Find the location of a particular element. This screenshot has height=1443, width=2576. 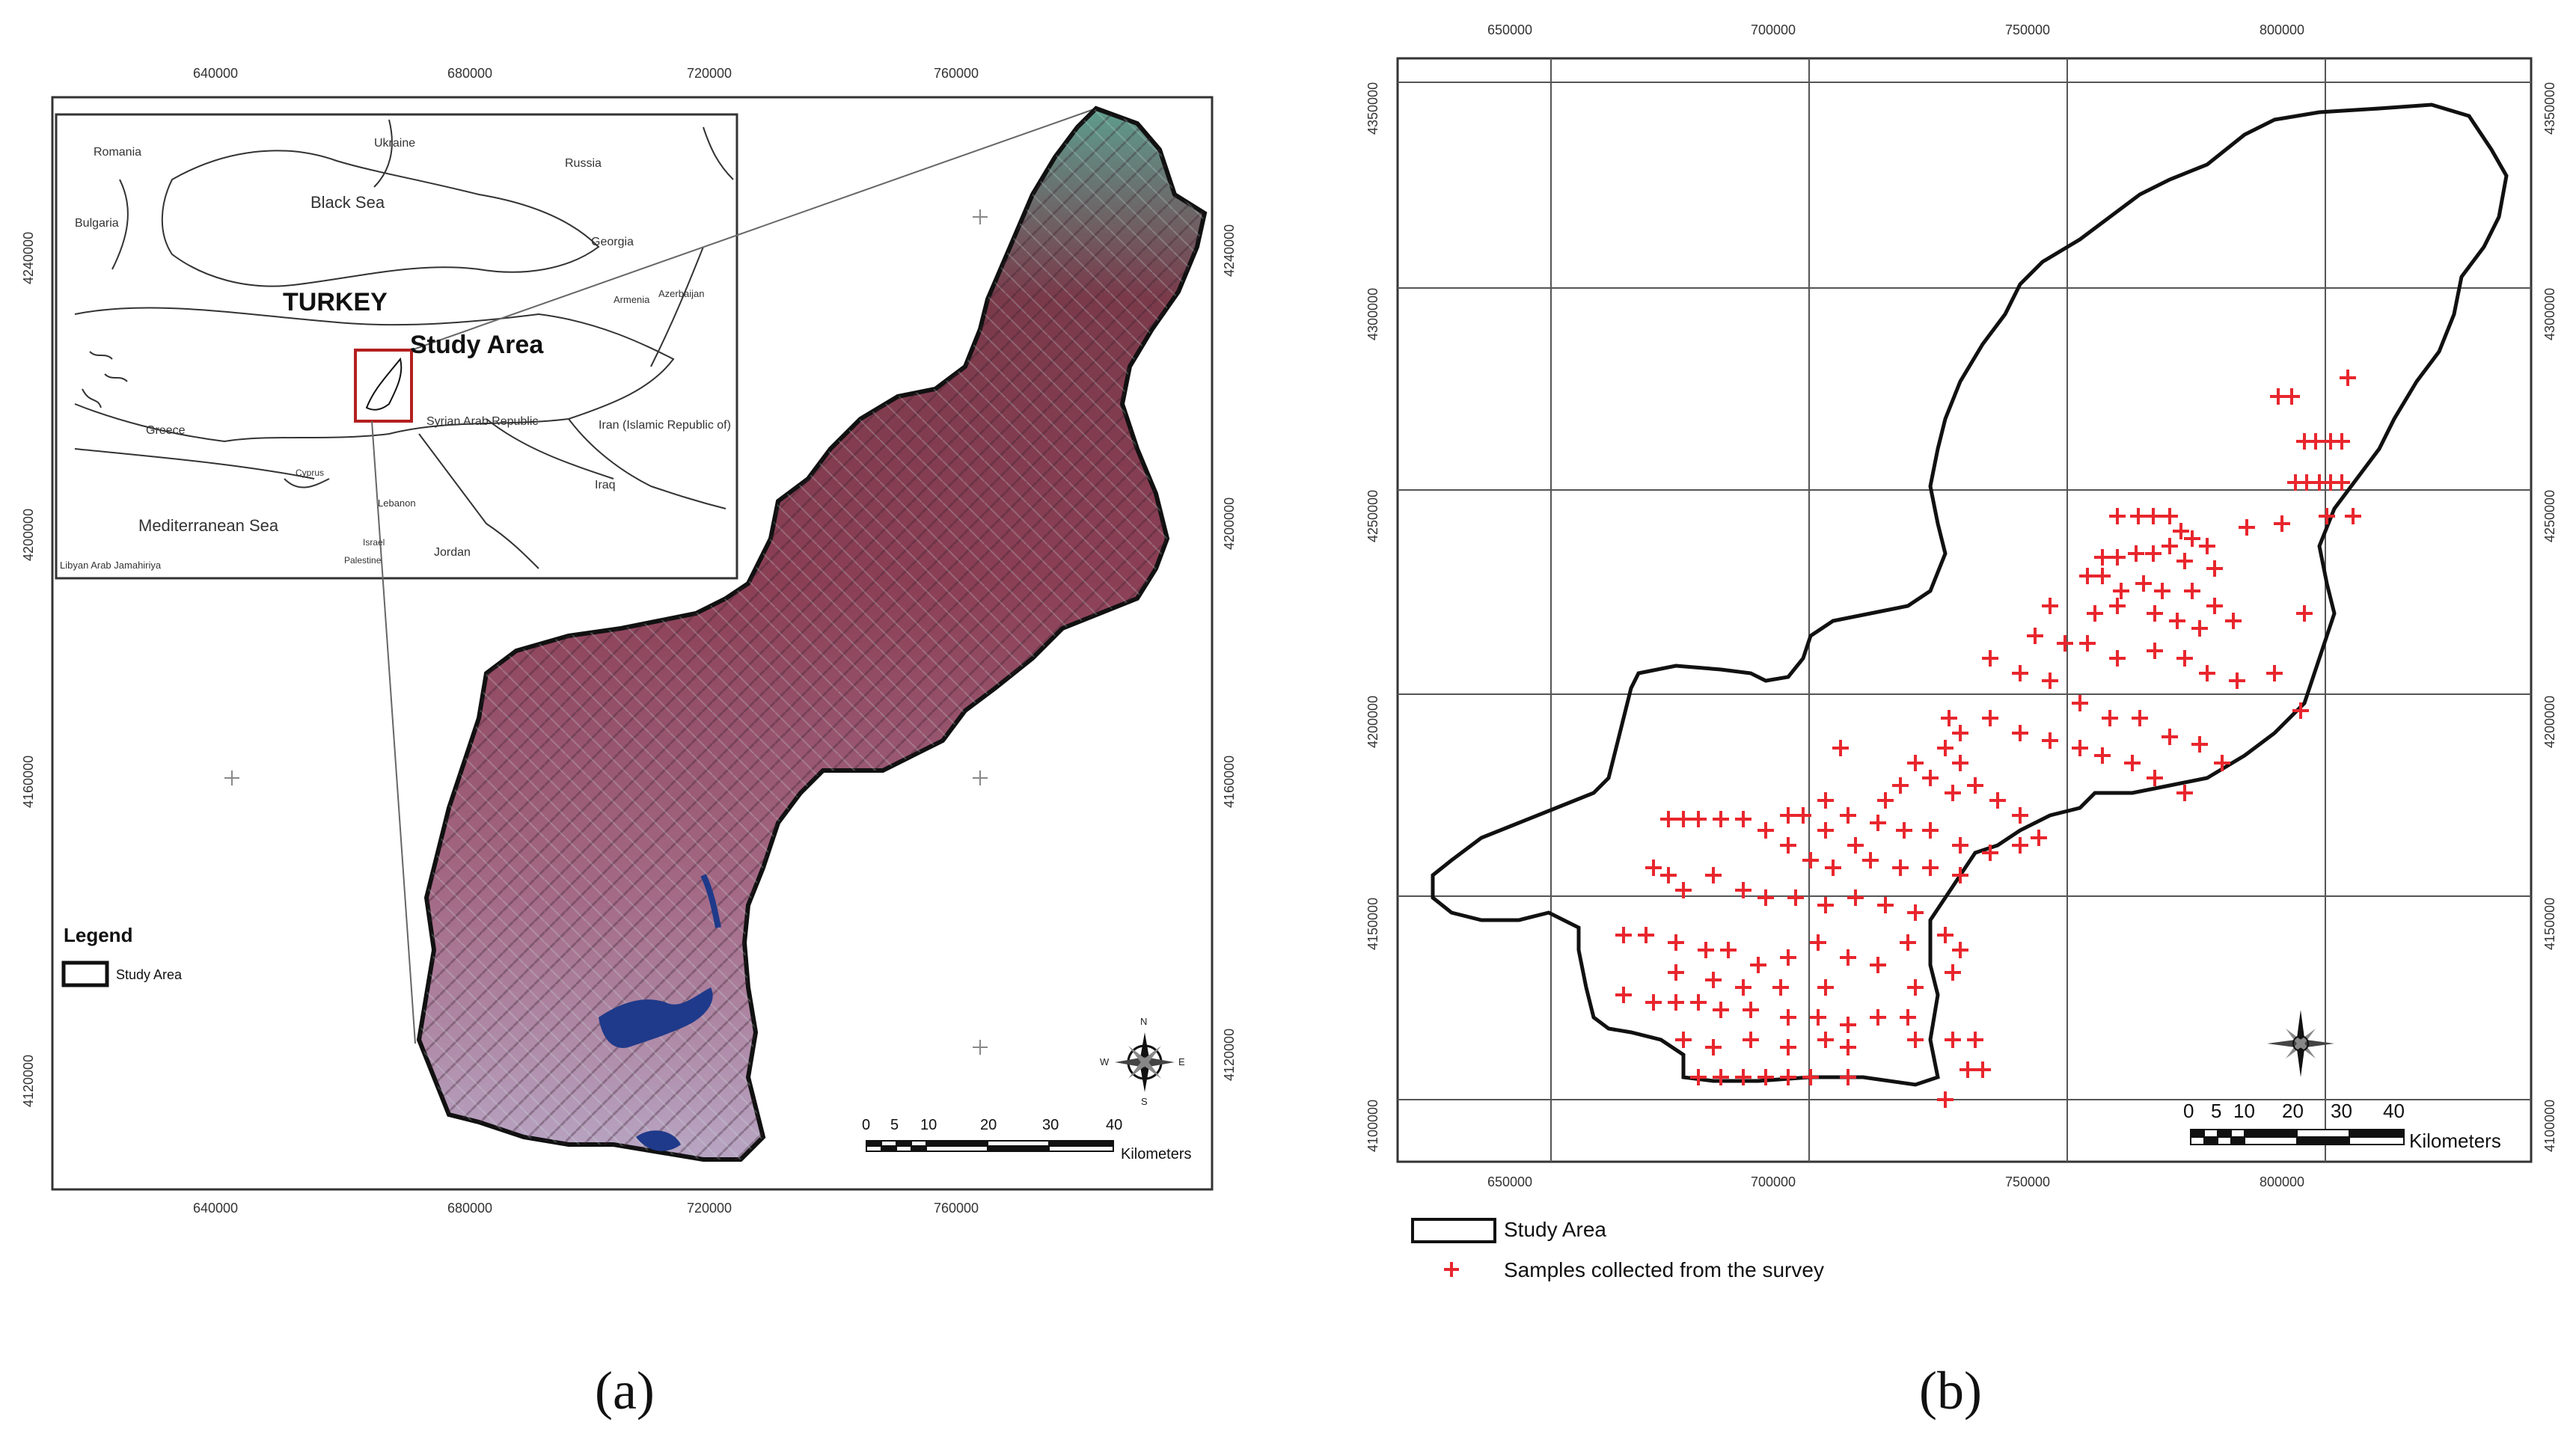

scale-b-0: 0 is located at coordinates (2188, 1111).